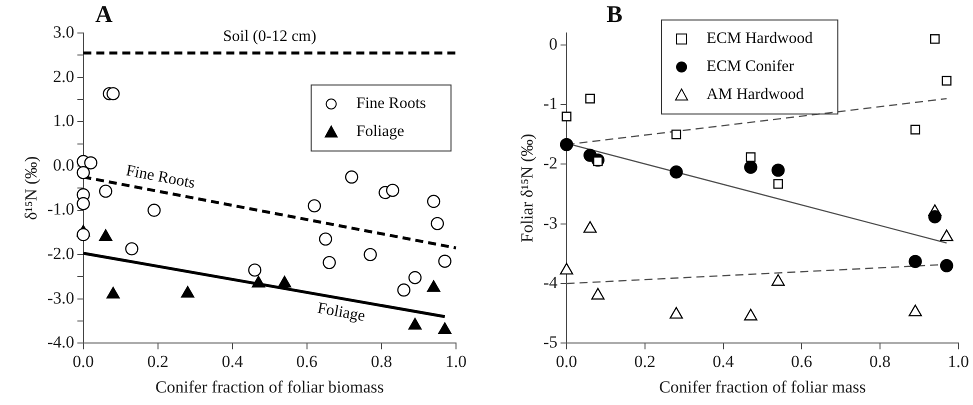  Describe the element at coordinates (550, 222) in the screenshot. I see `y-tick-label: -3` at that location.